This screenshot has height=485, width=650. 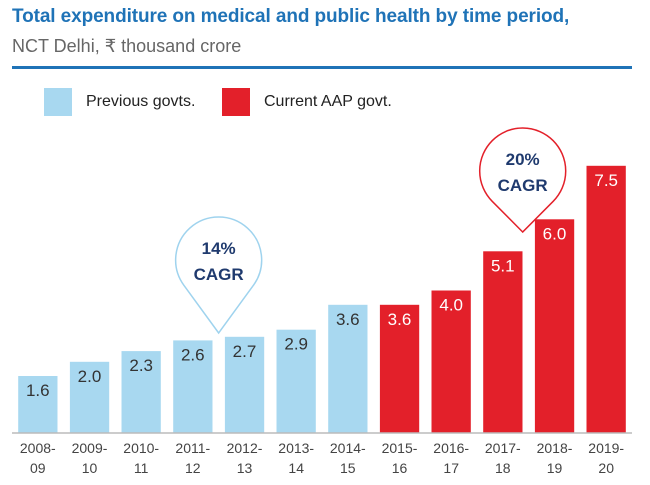 What do you see at coordinates (141, 101) in the screenshot?
I see `legend-label-previous-govts: Previous govts.` at bounding box center [141, 101].